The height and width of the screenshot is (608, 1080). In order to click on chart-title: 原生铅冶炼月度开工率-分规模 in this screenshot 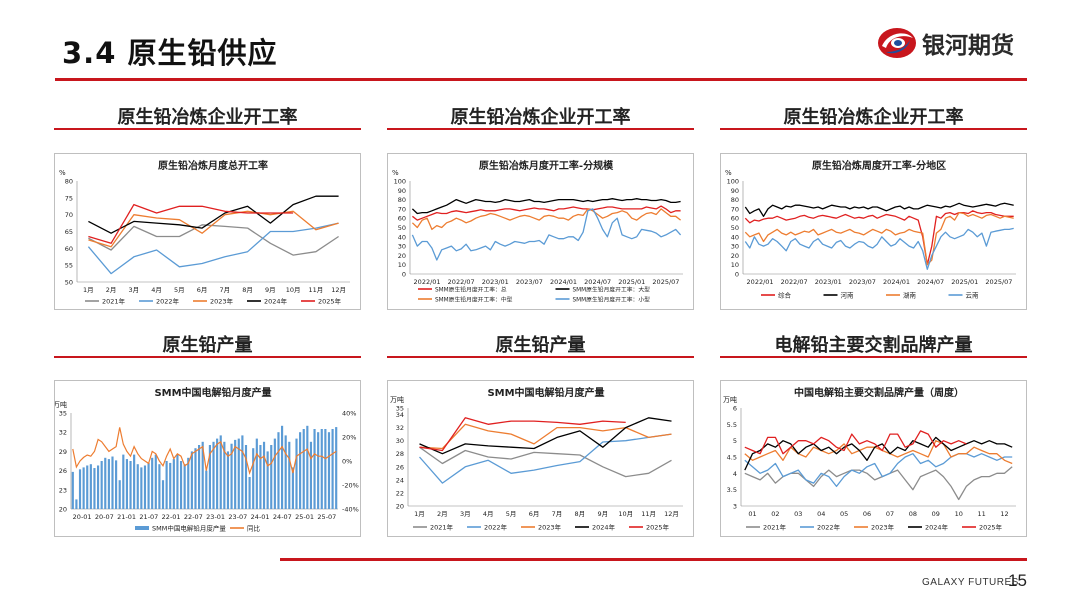, I will do `click(546, 165)`.